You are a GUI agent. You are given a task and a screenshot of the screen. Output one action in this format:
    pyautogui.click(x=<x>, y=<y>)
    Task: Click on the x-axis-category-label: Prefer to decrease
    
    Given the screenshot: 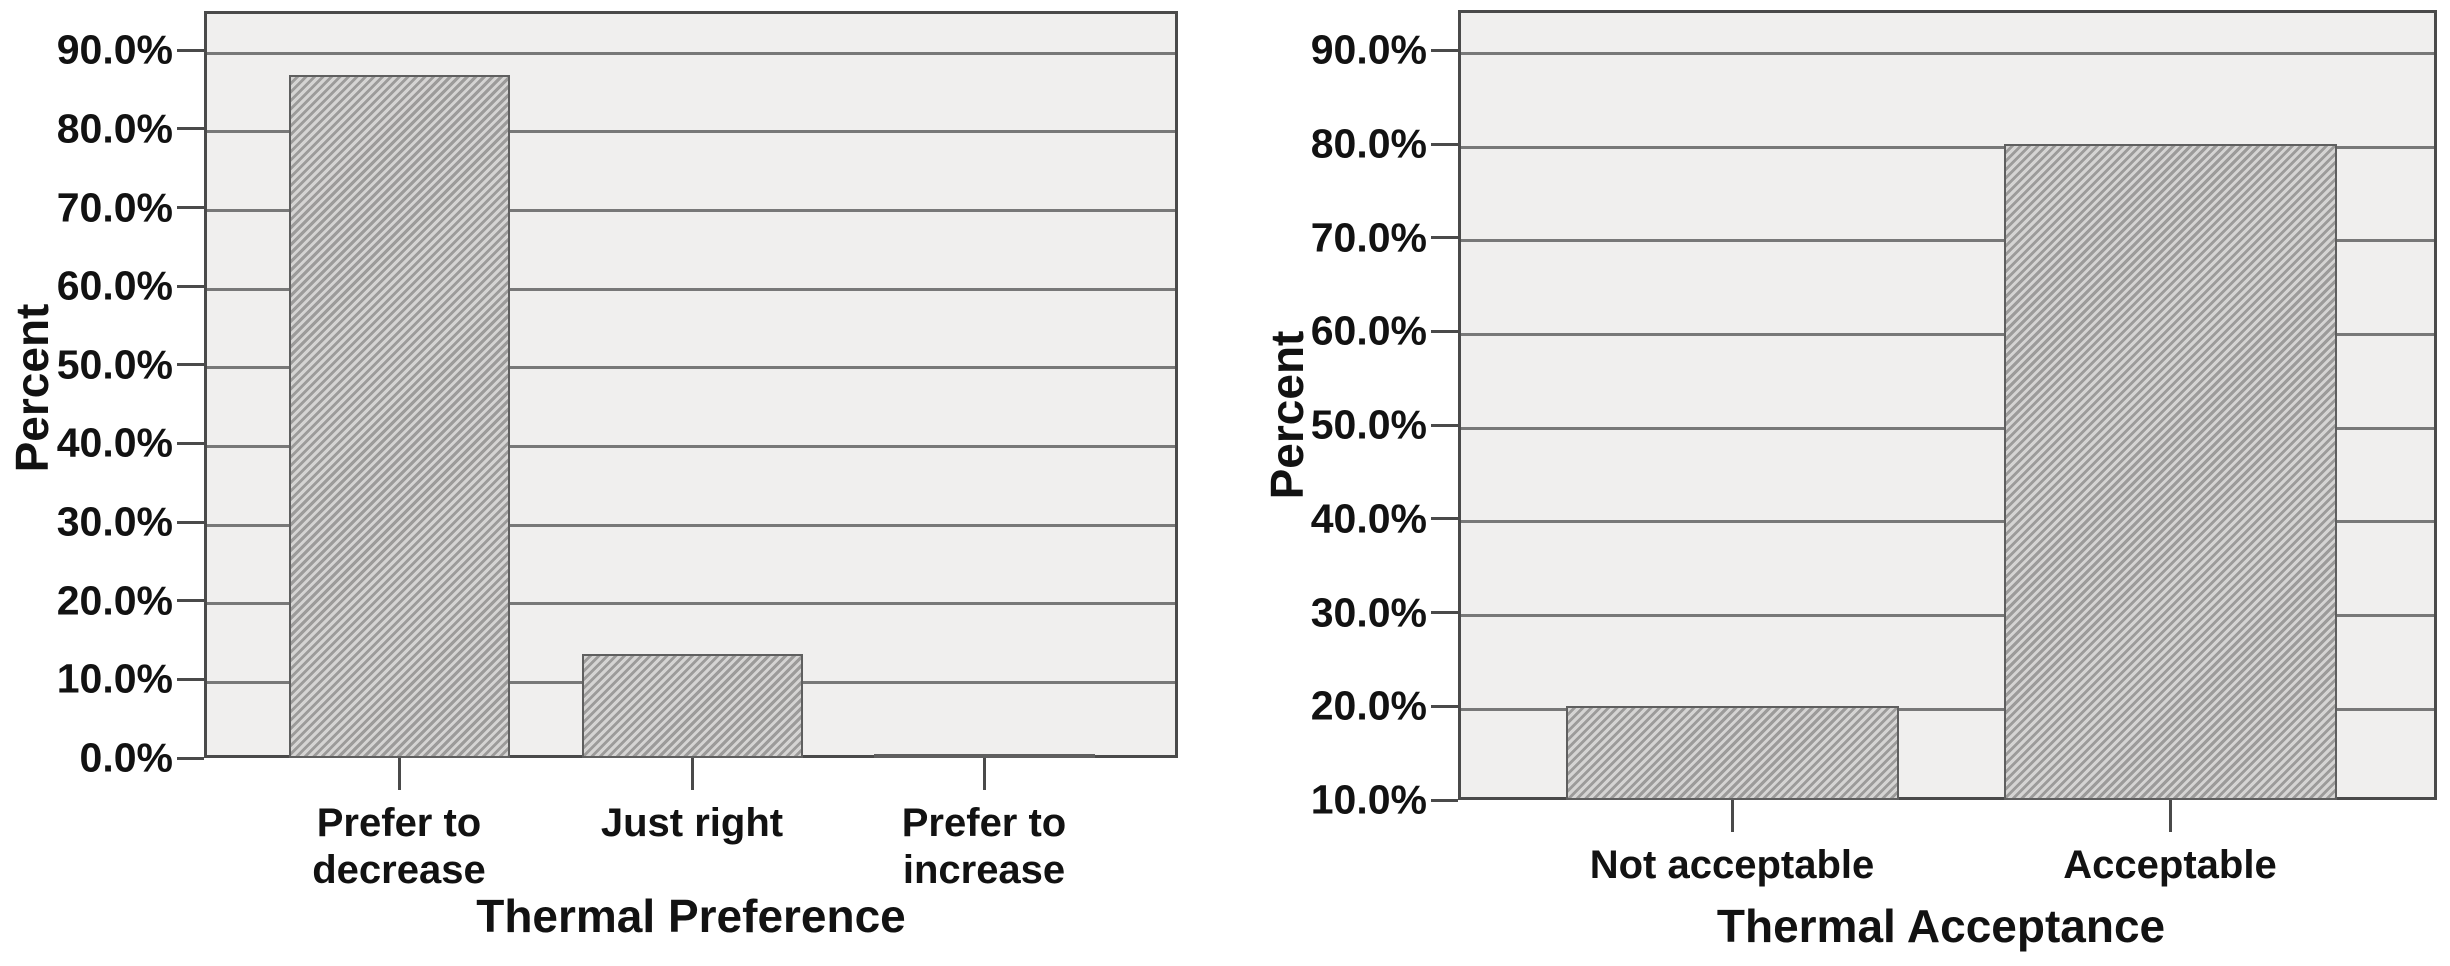 What is the action you would take?
    pyautogui.click(x=399, y=846)
    